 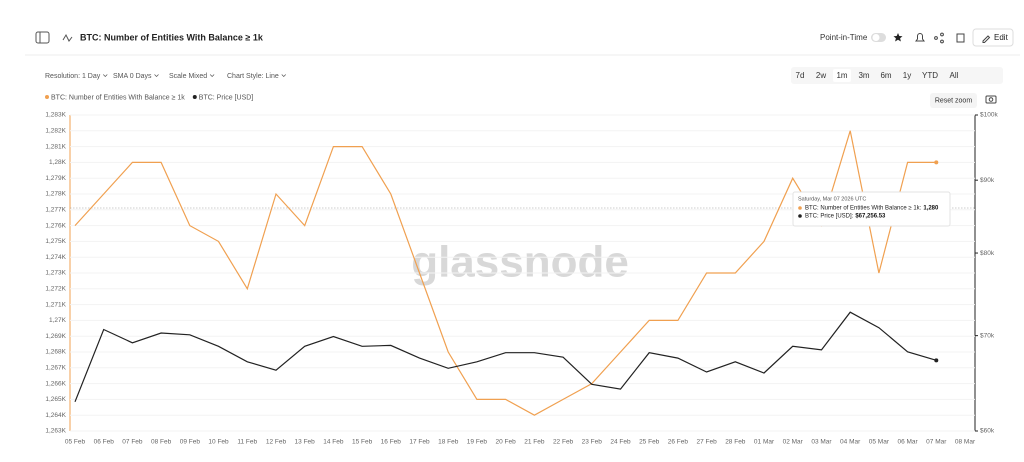 I want to click on range-selected, so click(x=842, y=75).